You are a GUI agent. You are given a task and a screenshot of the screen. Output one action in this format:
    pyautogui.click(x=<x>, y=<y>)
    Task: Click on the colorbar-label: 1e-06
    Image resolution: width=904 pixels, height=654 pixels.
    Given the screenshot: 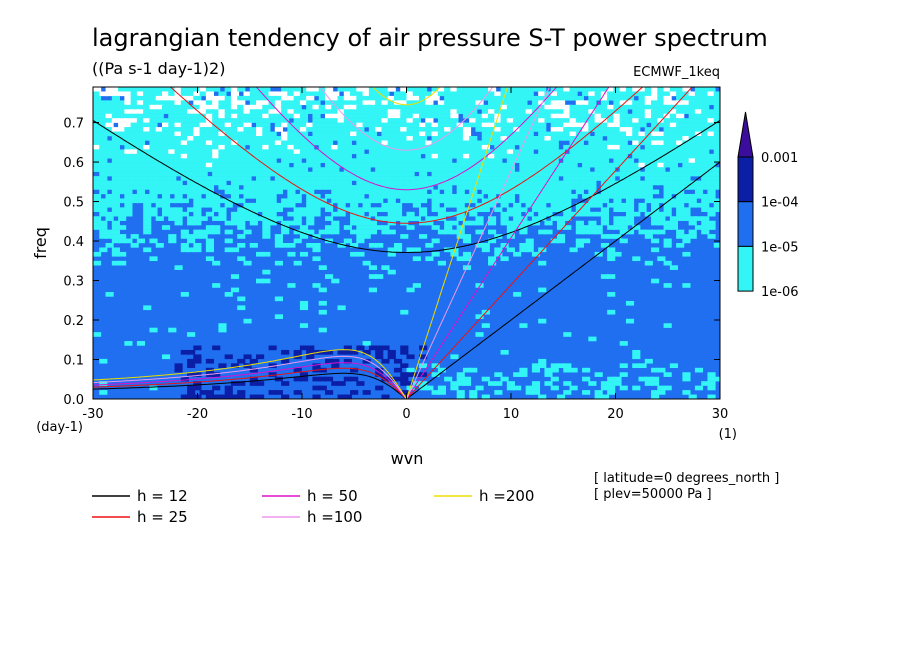 What is the action you would take?
    pyautogui.click(x=780, y=292)
    